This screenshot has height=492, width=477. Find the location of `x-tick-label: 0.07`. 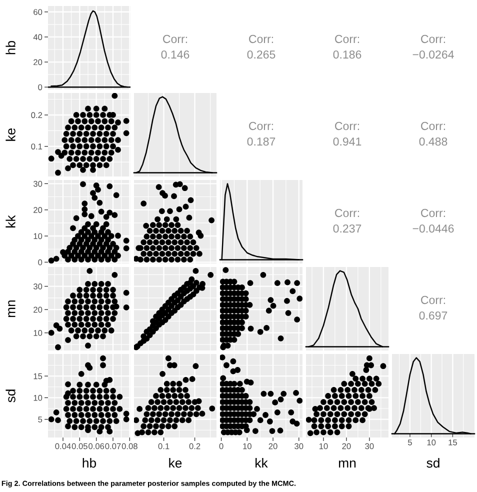

x-tick-label: 0.07 is located at coordinates (113, 446).